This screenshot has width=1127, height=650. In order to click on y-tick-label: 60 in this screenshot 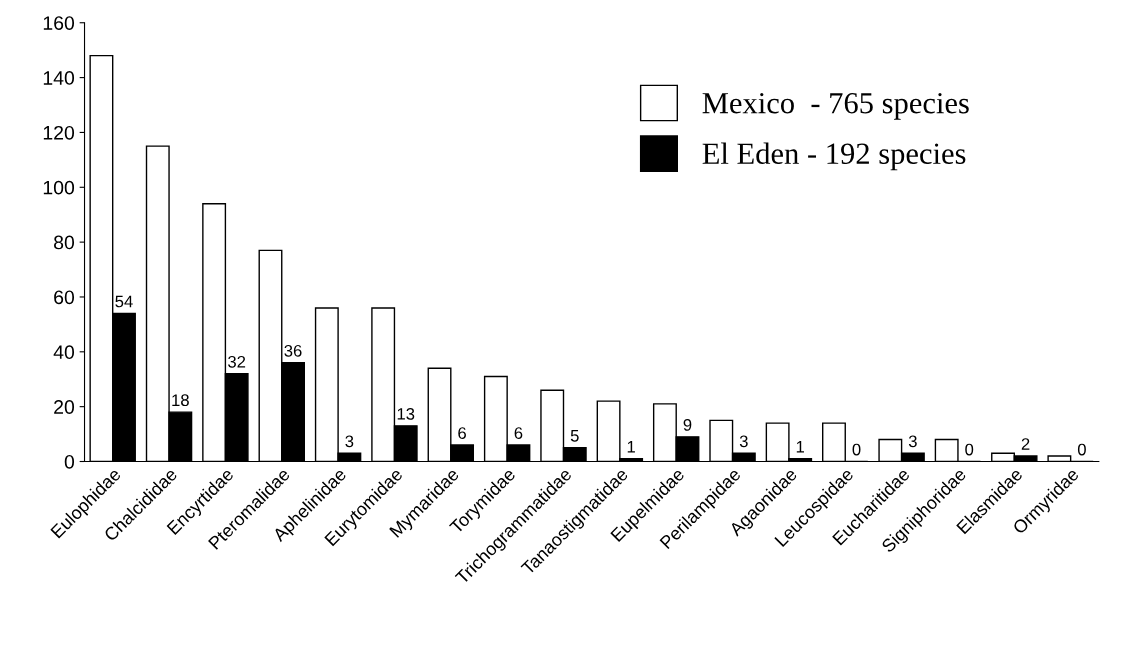, I will do `click(64, 297)`.